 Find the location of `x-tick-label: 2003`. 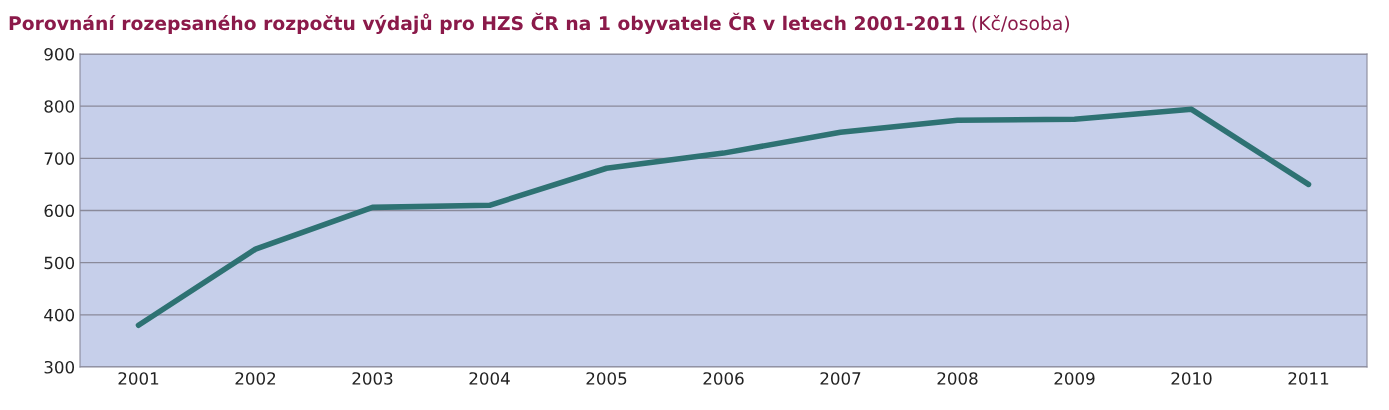

x-tick-label: 2003 is located at coordinates (372, 378).